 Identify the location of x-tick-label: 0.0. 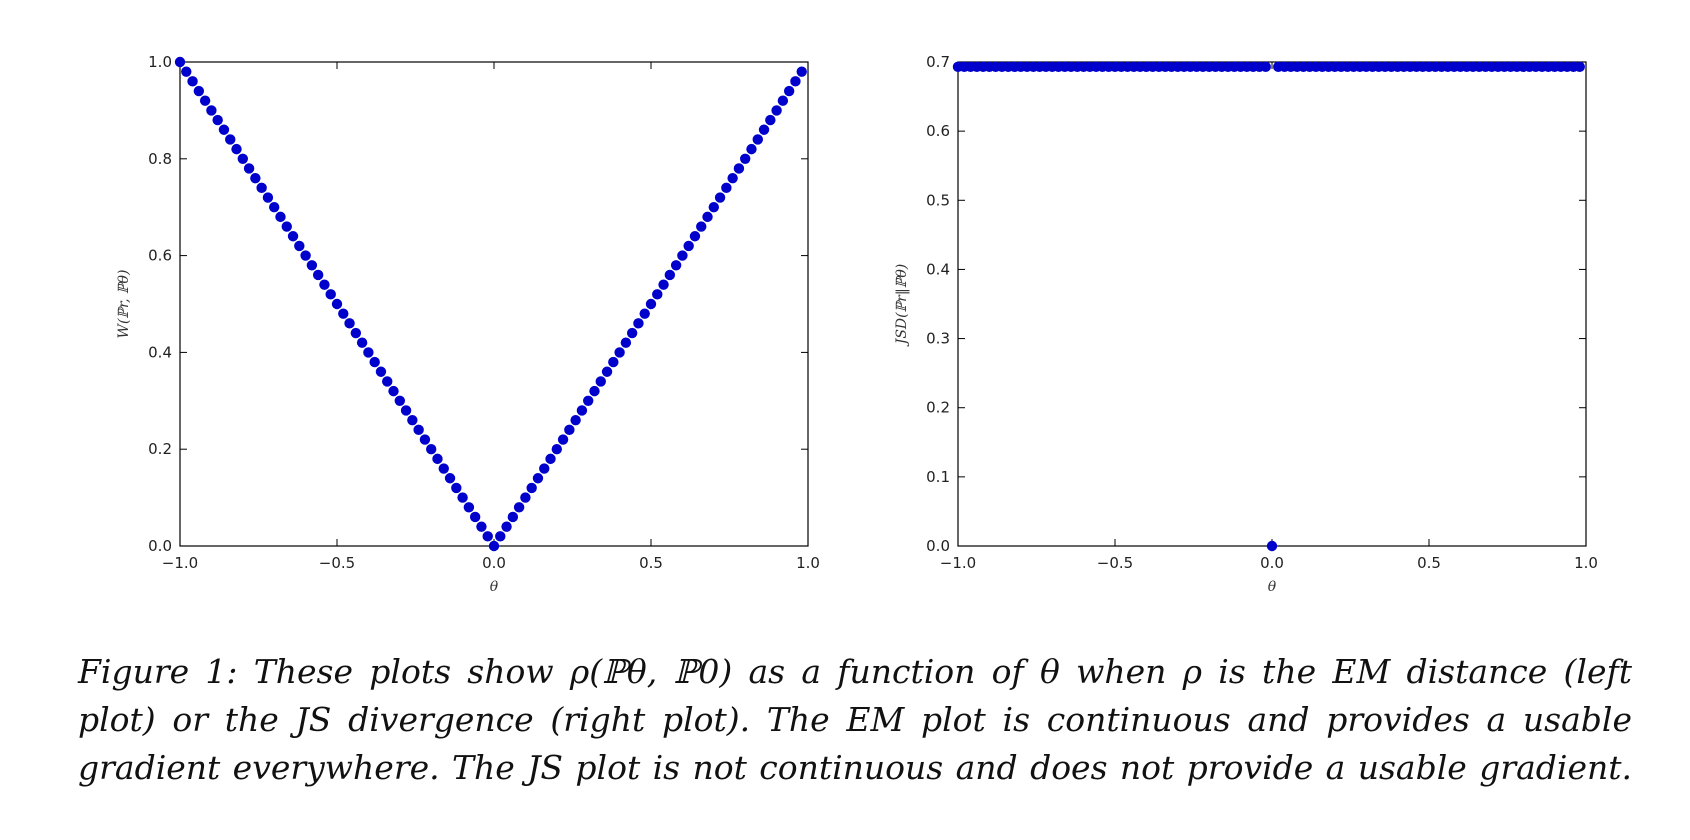
(1272, 563).